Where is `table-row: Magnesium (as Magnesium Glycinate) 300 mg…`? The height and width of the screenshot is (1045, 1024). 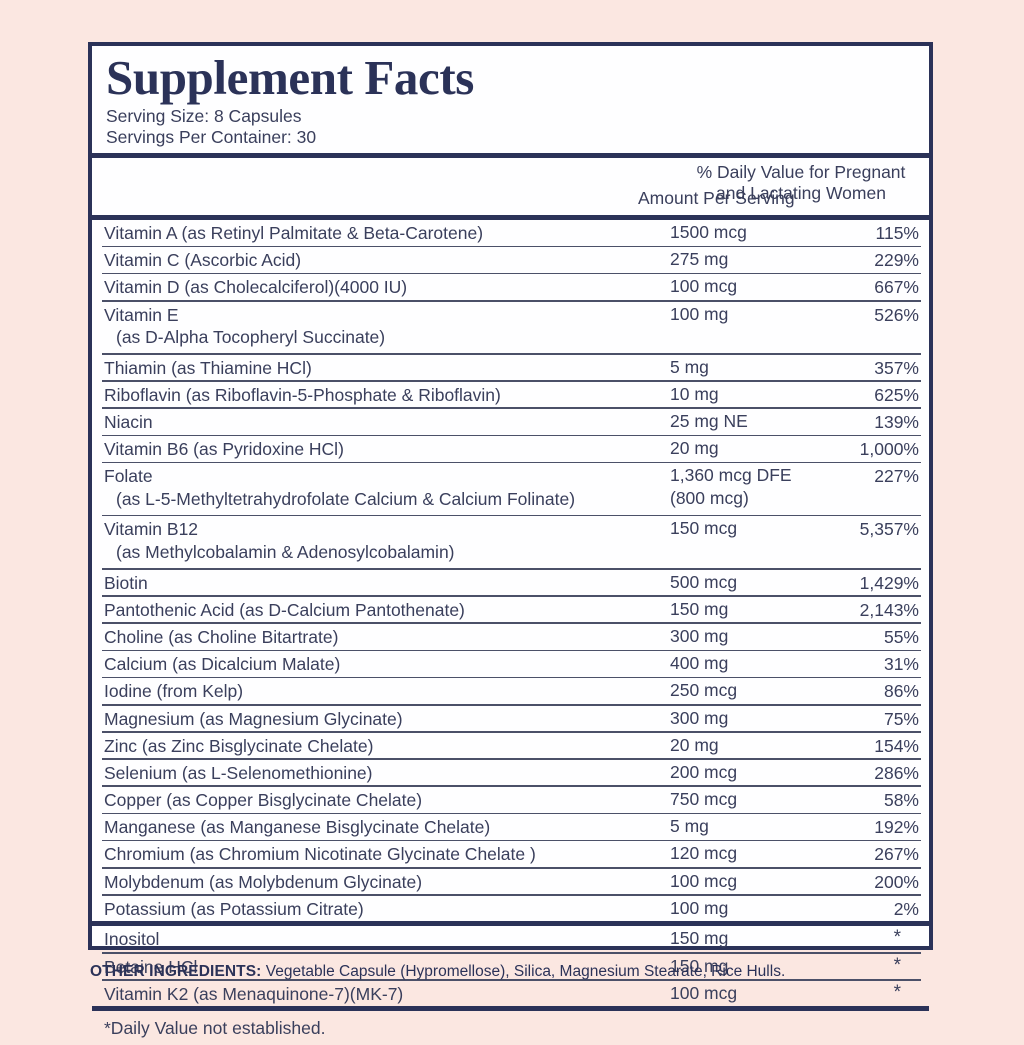 table-row: Magnesium (as Magnesium Glycinate) 300 mg… is located at coordinates (510, 719).